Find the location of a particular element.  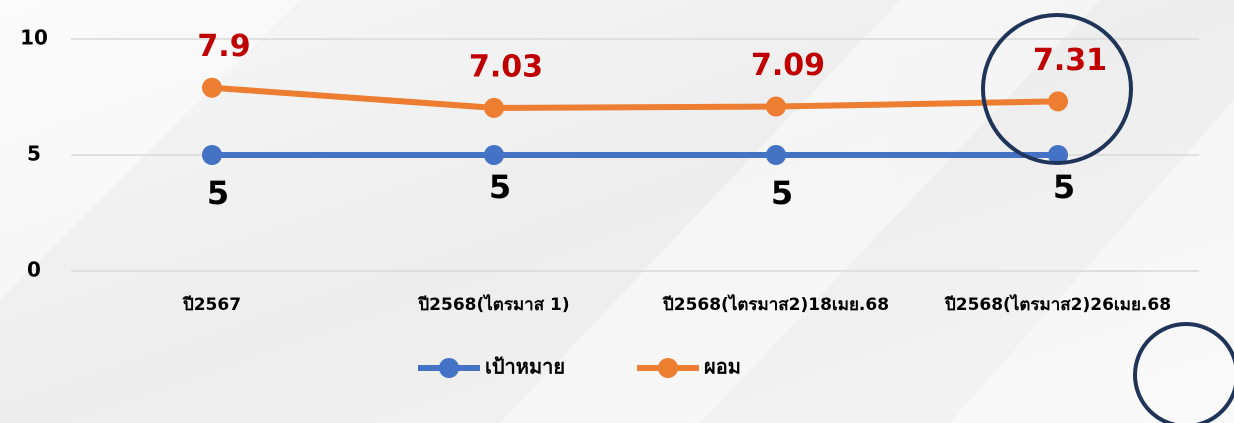

legend-label: ผอม is located at coordinates (722, 367).